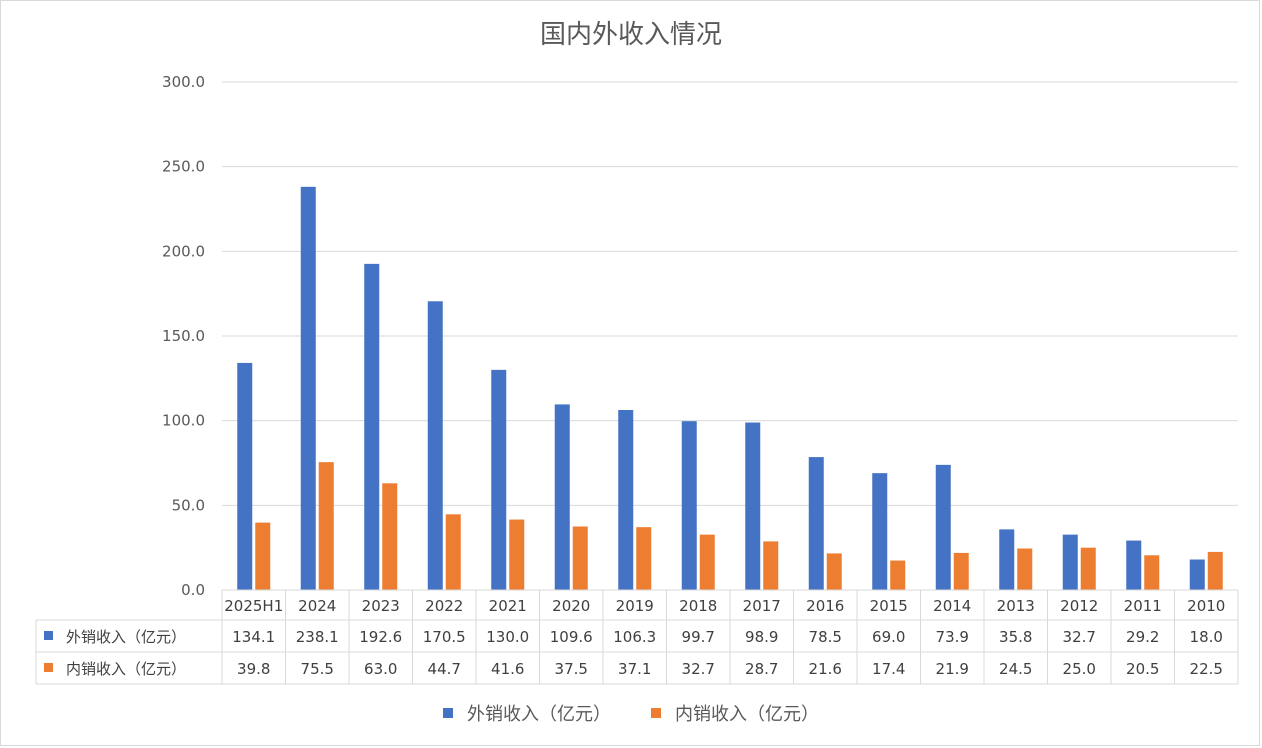 The width and height of the screenshot is (1262, 748). Describe the element at coordinates (253, 606) in the screenshot. I see `x-tick-label: 2025H1` at that location.